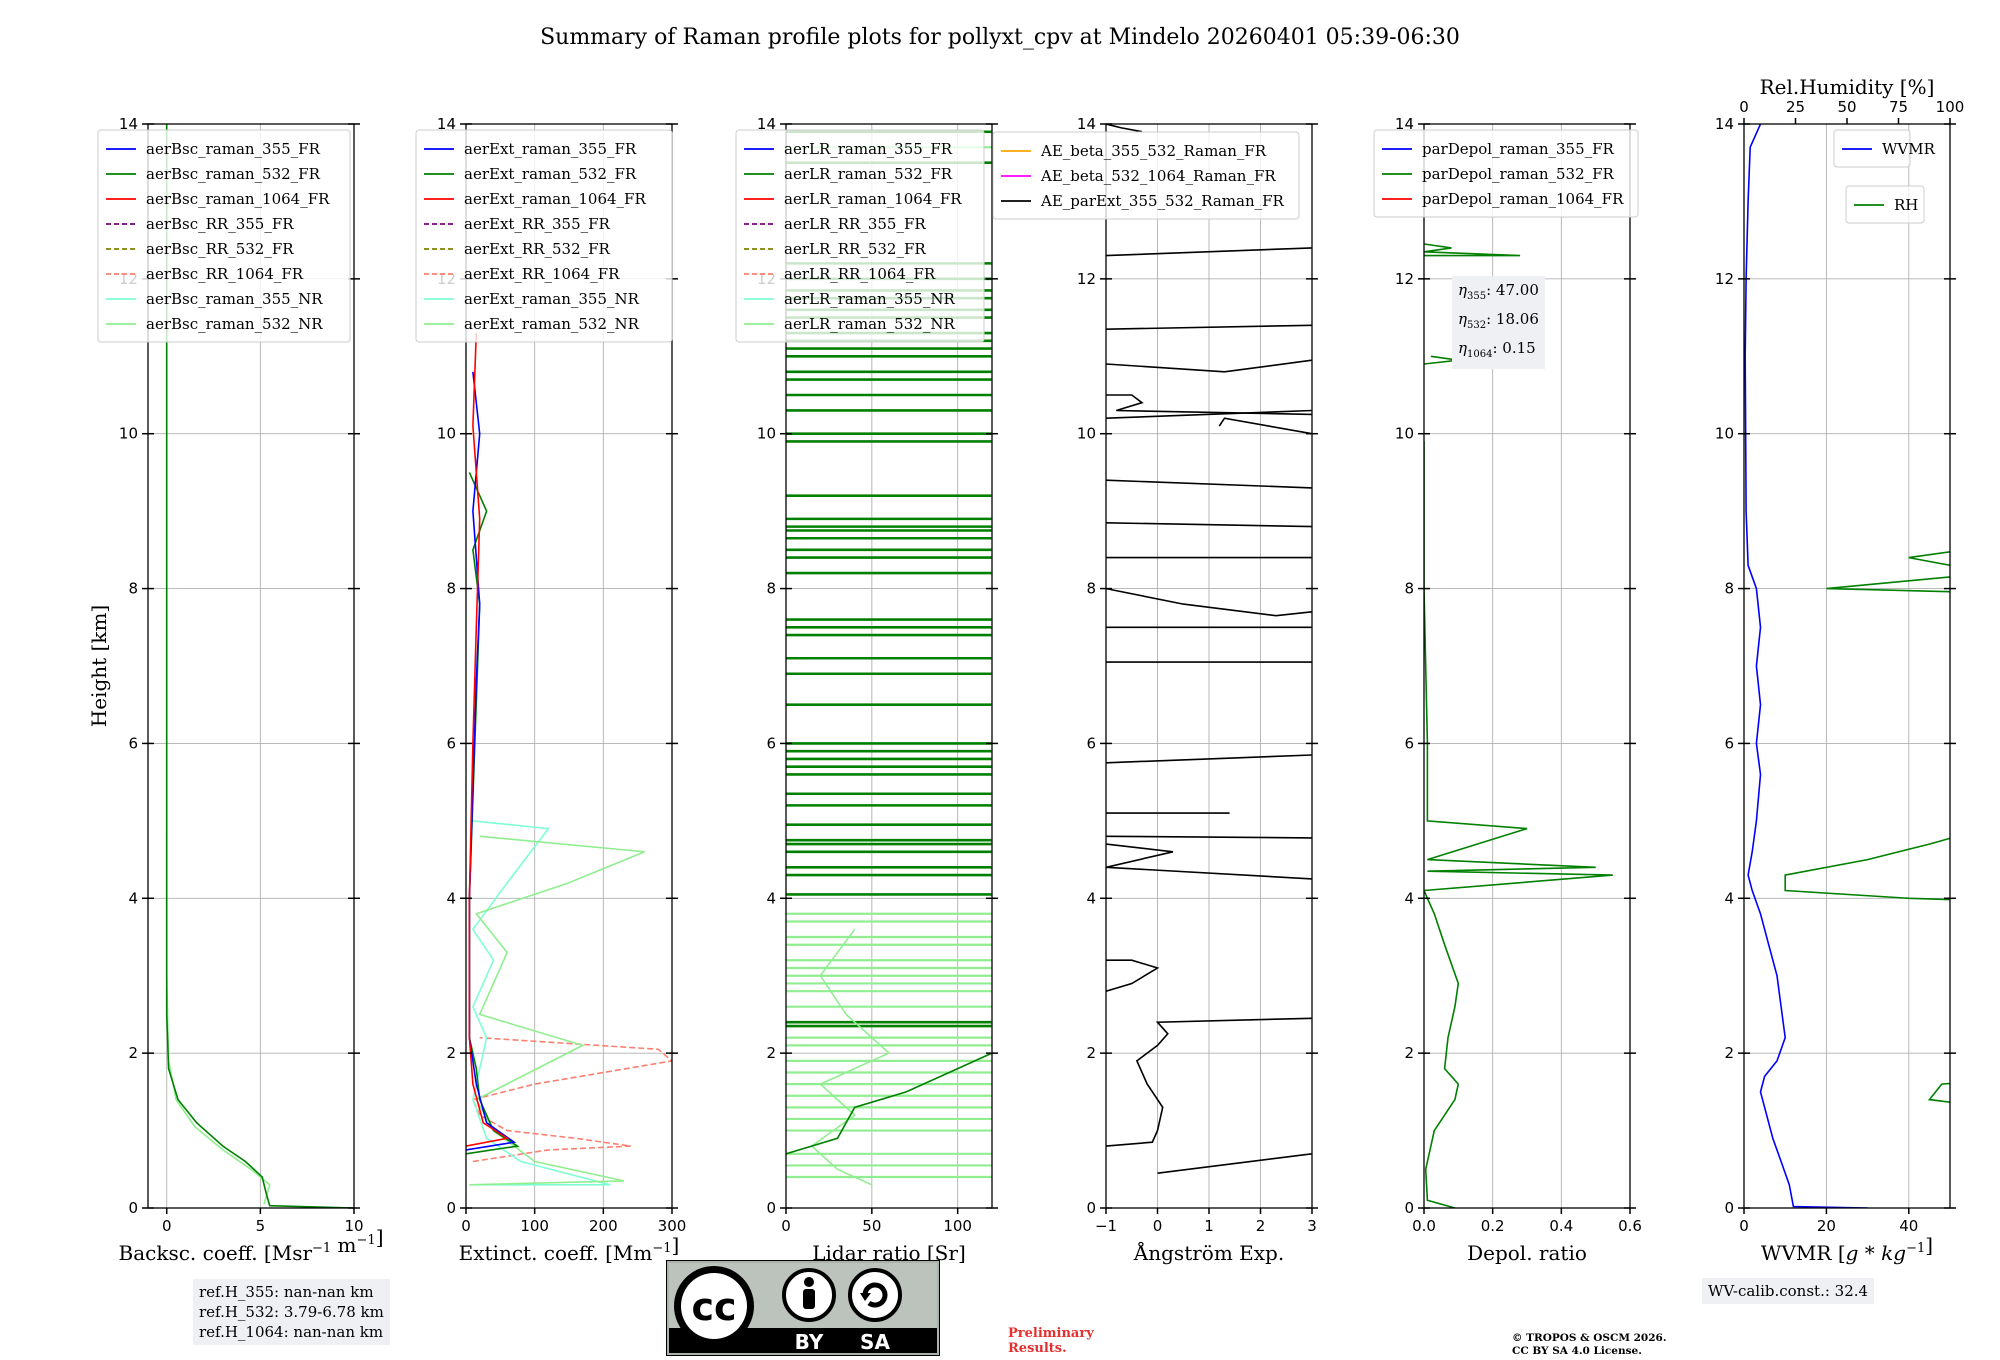  Describe the element at coordinates (809, 1299) in the screenshot. I see `by-person-body-icon` at that location.